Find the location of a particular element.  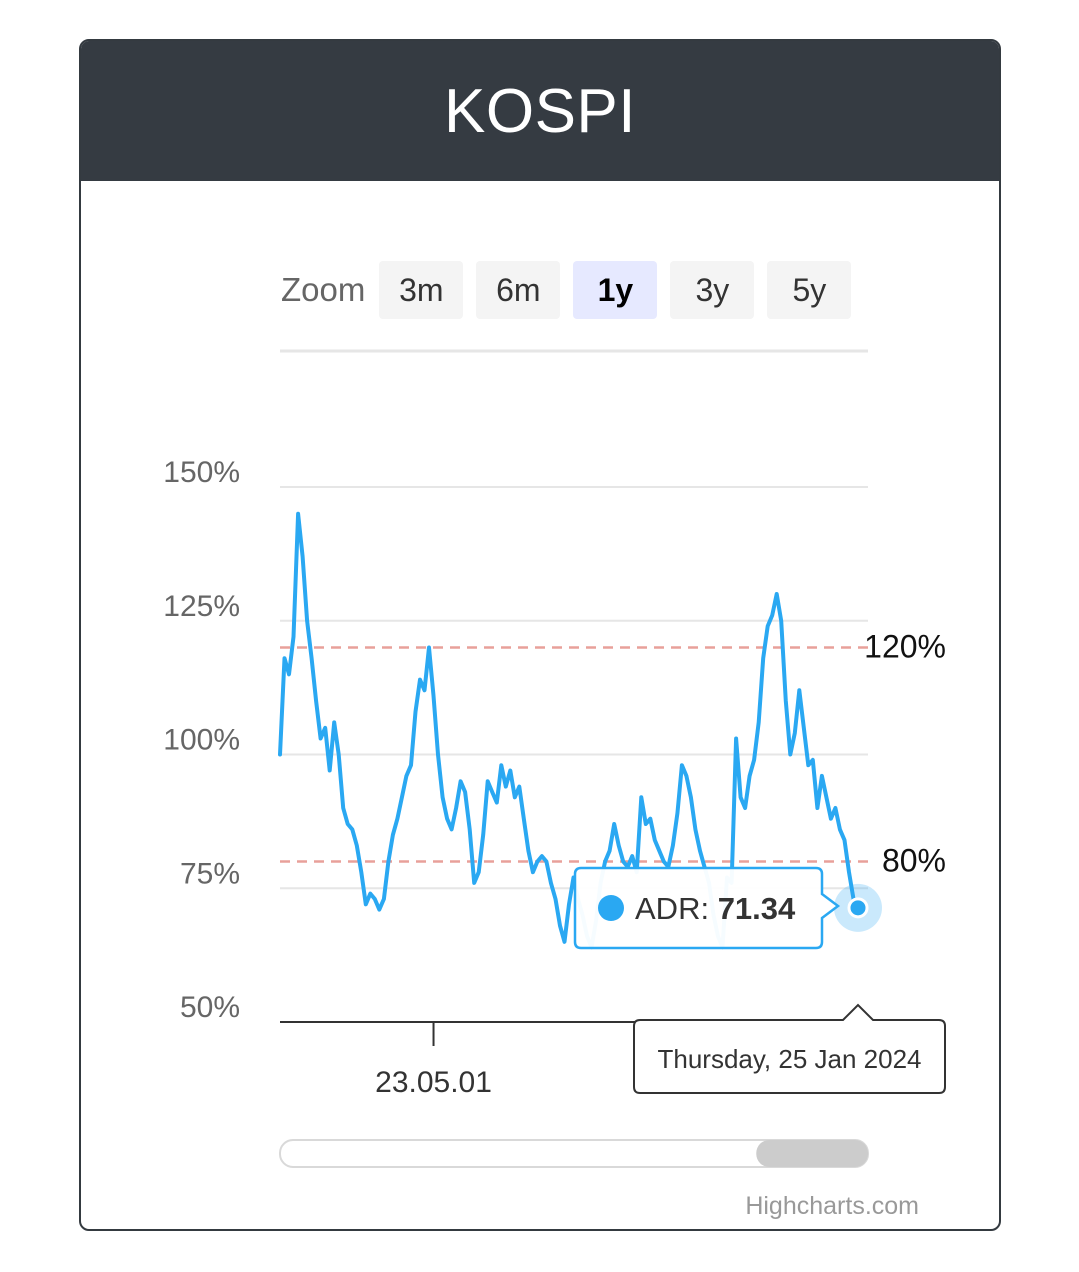

tooltip-value: 71.34 is located at coordinates (757, 908).